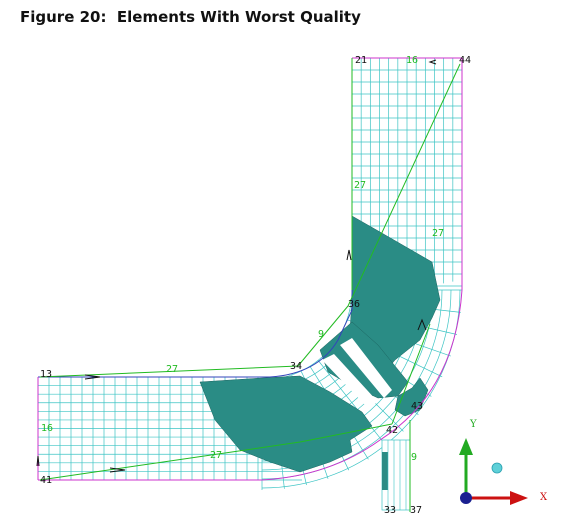  Describe the element at coordinates (361, 60) in the screenshot. I see `node-label: 21` at that location.